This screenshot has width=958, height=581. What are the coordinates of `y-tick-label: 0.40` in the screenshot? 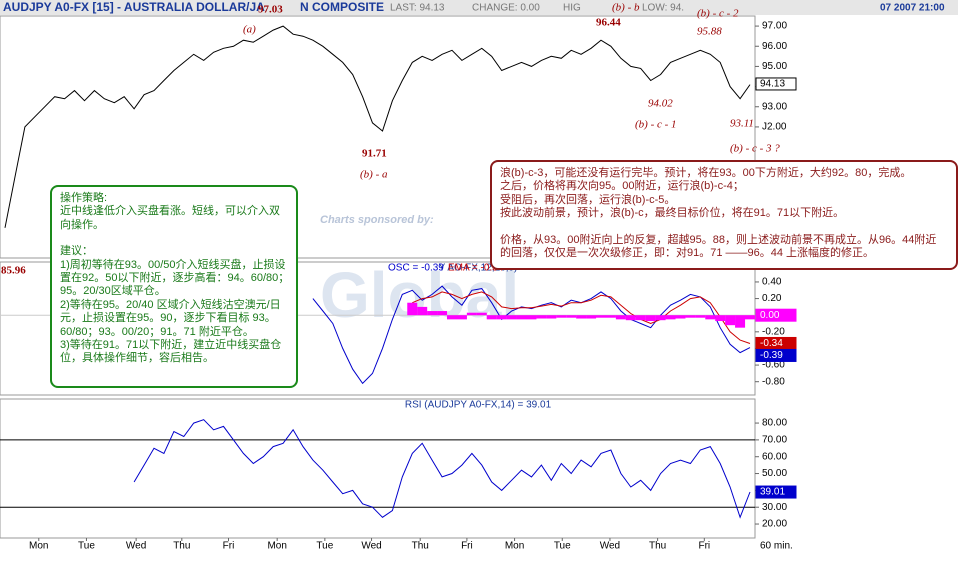 It's located at (772, 282).